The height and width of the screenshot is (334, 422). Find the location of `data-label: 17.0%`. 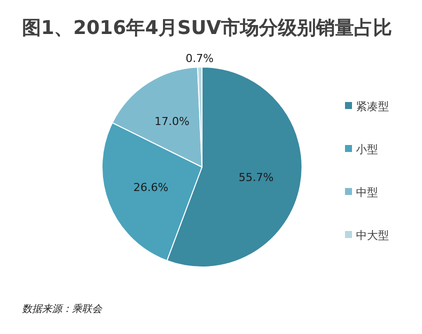

data-label: 17.0% is located at coordinates (172, 121).